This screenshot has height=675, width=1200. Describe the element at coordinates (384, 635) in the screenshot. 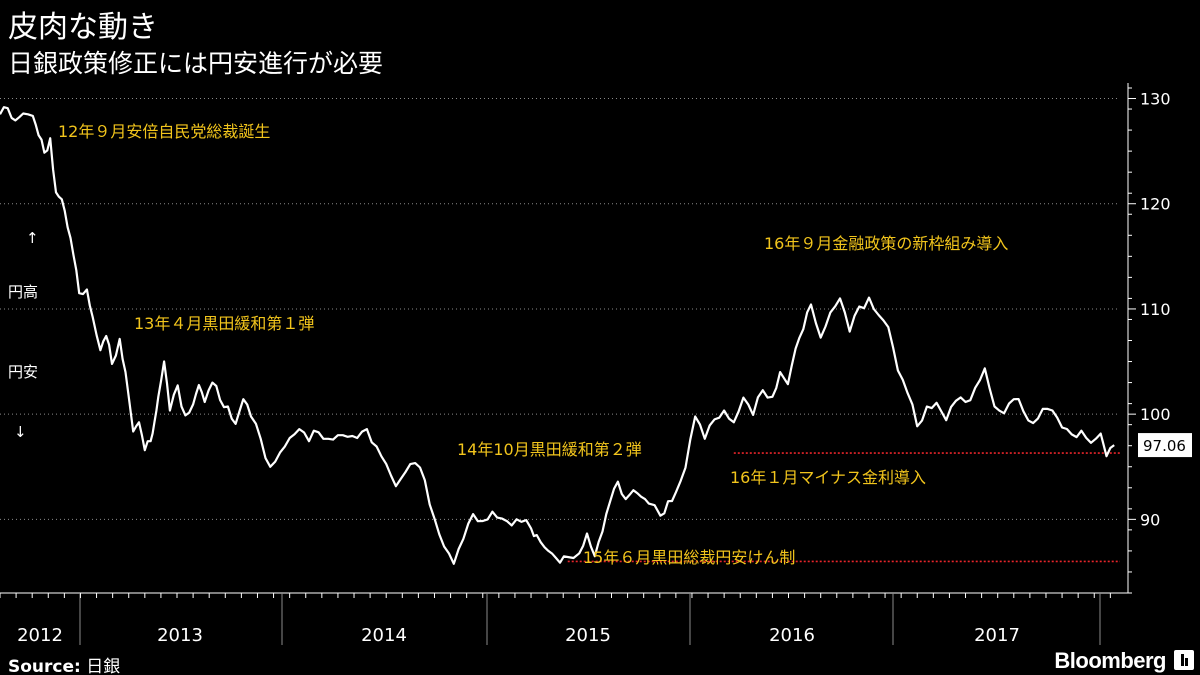

I see `x-tick-label-2014: 2014` at that location.